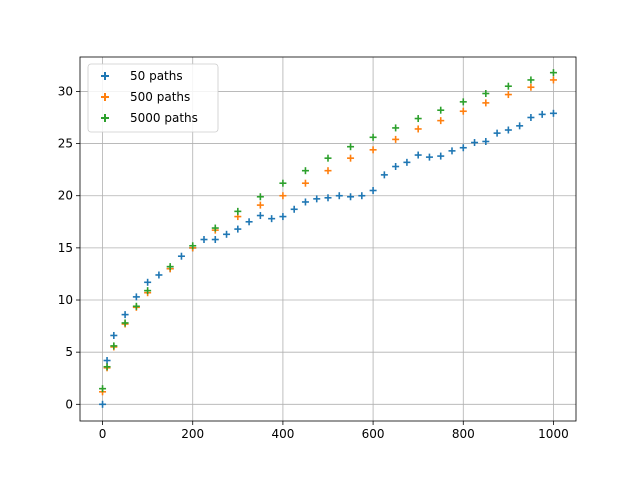 This screenshot has height=478, width=640. Describe the element at coordinates (65, 248) in the screenshot. I see `y-tick-label: 15` at that location.